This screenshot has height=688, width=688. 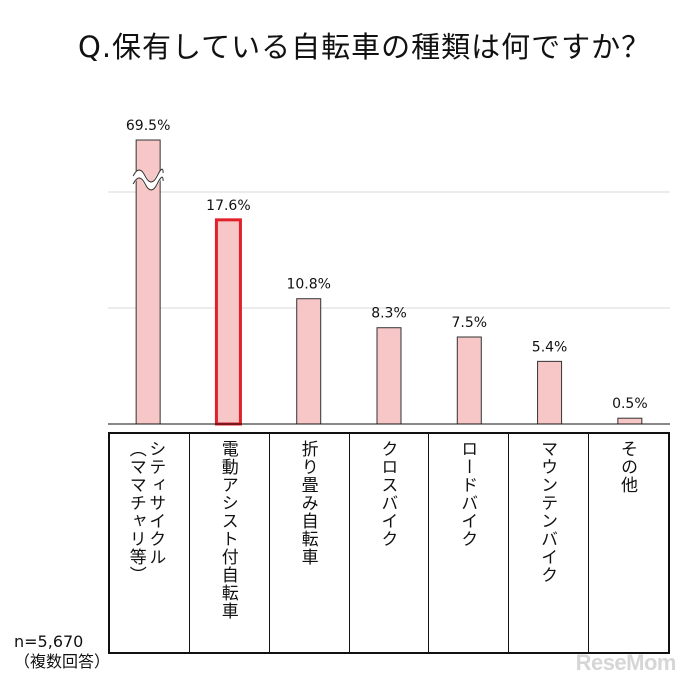 What do you see at coordinates (628, 543) in the screenshot?
I see `category-cell: その他` at bounding box center [628, 543].